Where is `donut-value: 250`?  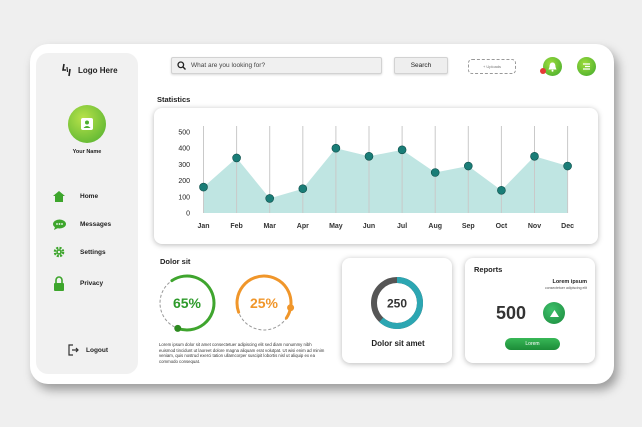 donut-value: 250 is located at coordinates (397, 304).